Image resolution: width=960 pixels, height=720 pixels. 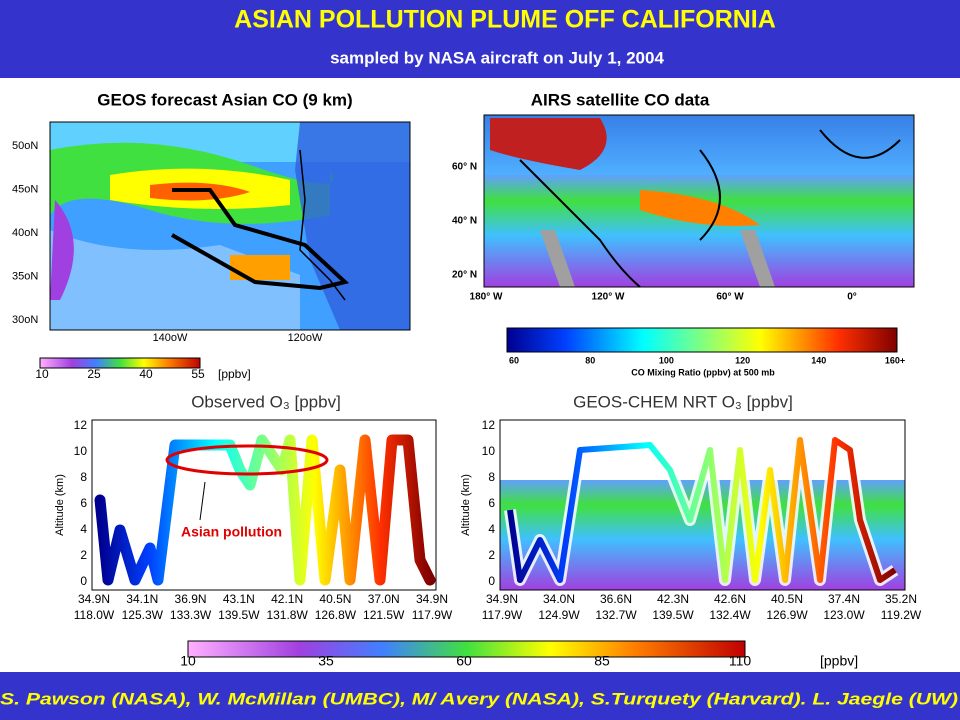 I want to click on lat-label: 50oN, so click(x=25, y=146).